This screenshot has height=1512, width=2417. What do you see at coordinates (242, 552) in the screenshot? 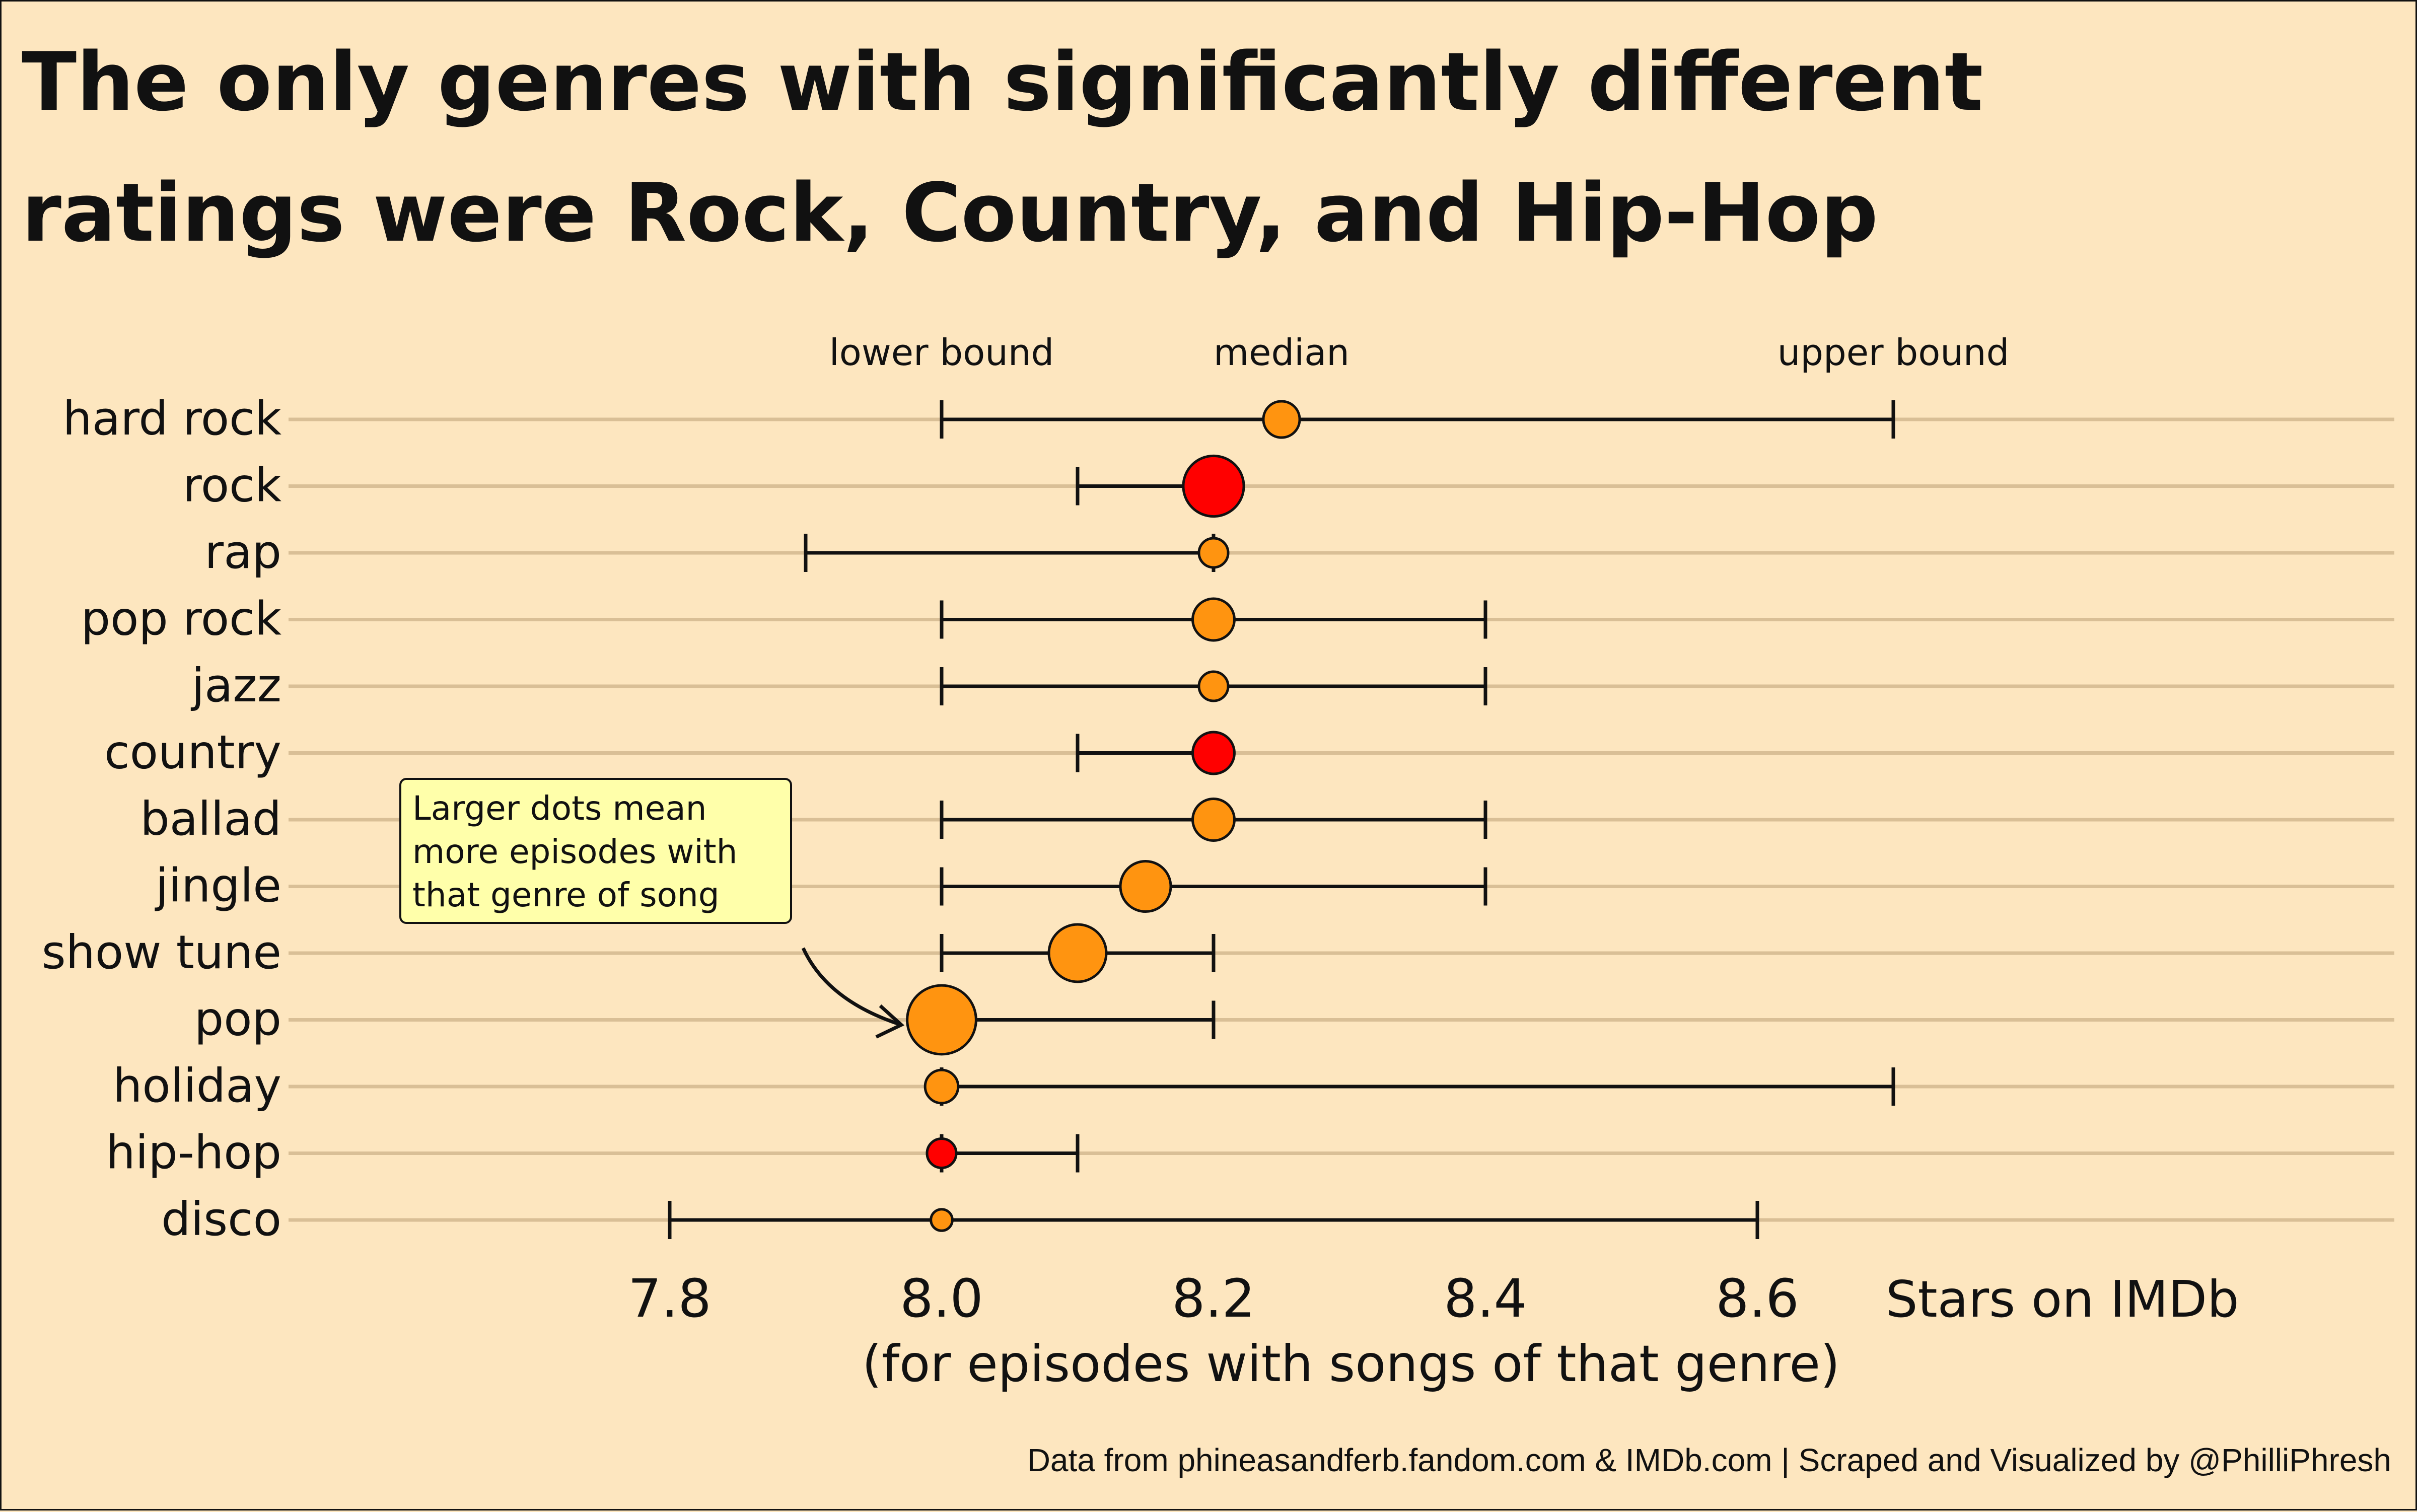
I see `genre-label-rap: rap` at bounding box center [242, 552].